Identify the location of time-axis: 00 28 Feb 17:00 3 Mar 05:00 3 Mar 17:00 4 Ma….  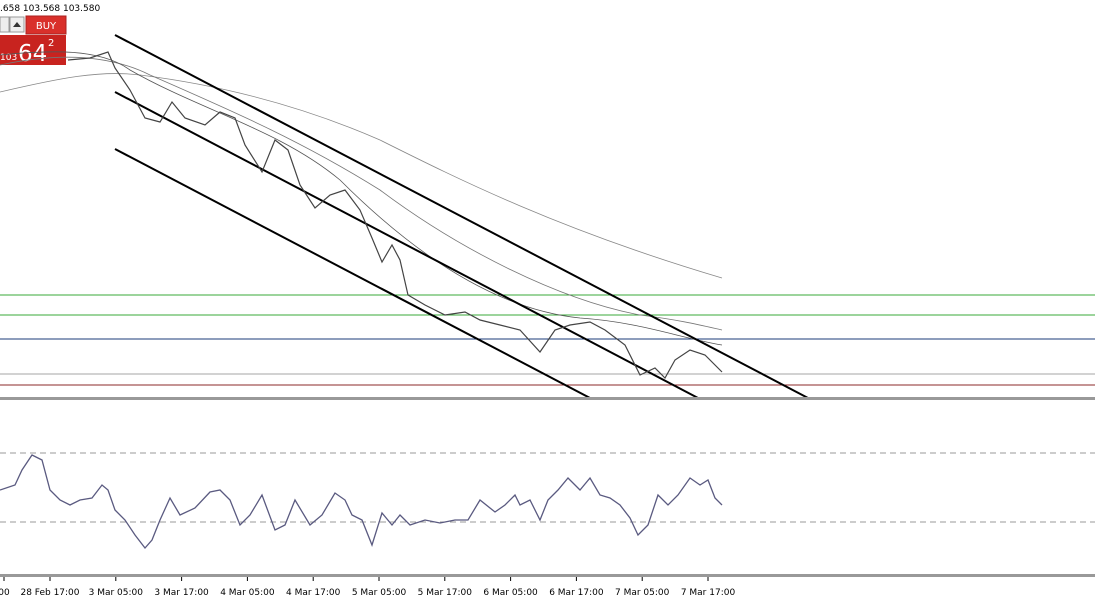
(367, 587).